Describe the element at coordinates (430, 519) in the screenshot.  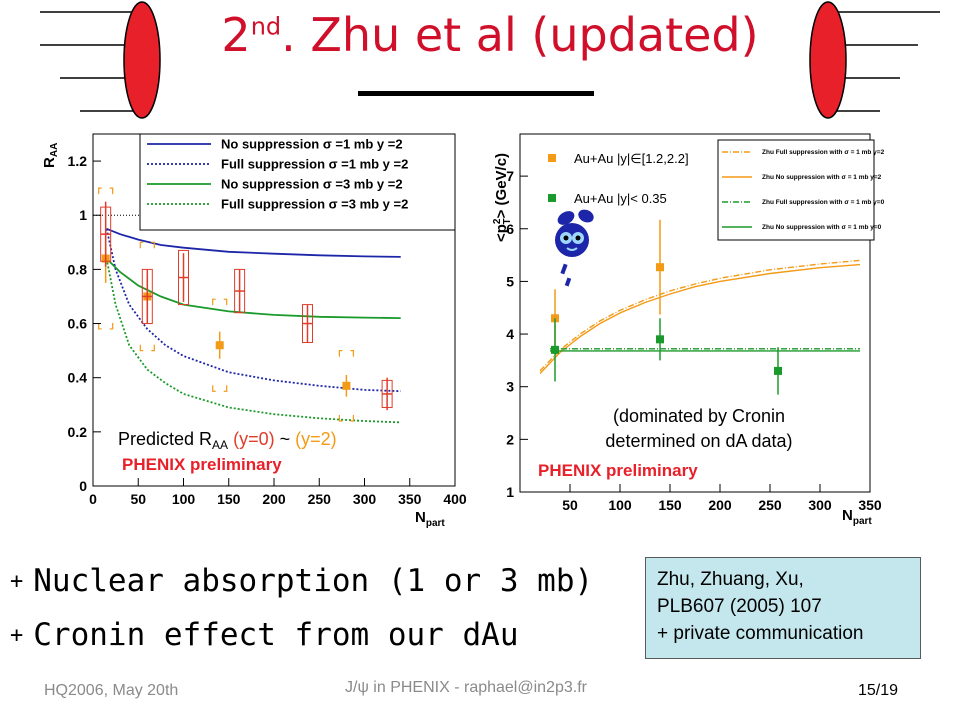
I see `raa-xlabel: Npart` at that location.